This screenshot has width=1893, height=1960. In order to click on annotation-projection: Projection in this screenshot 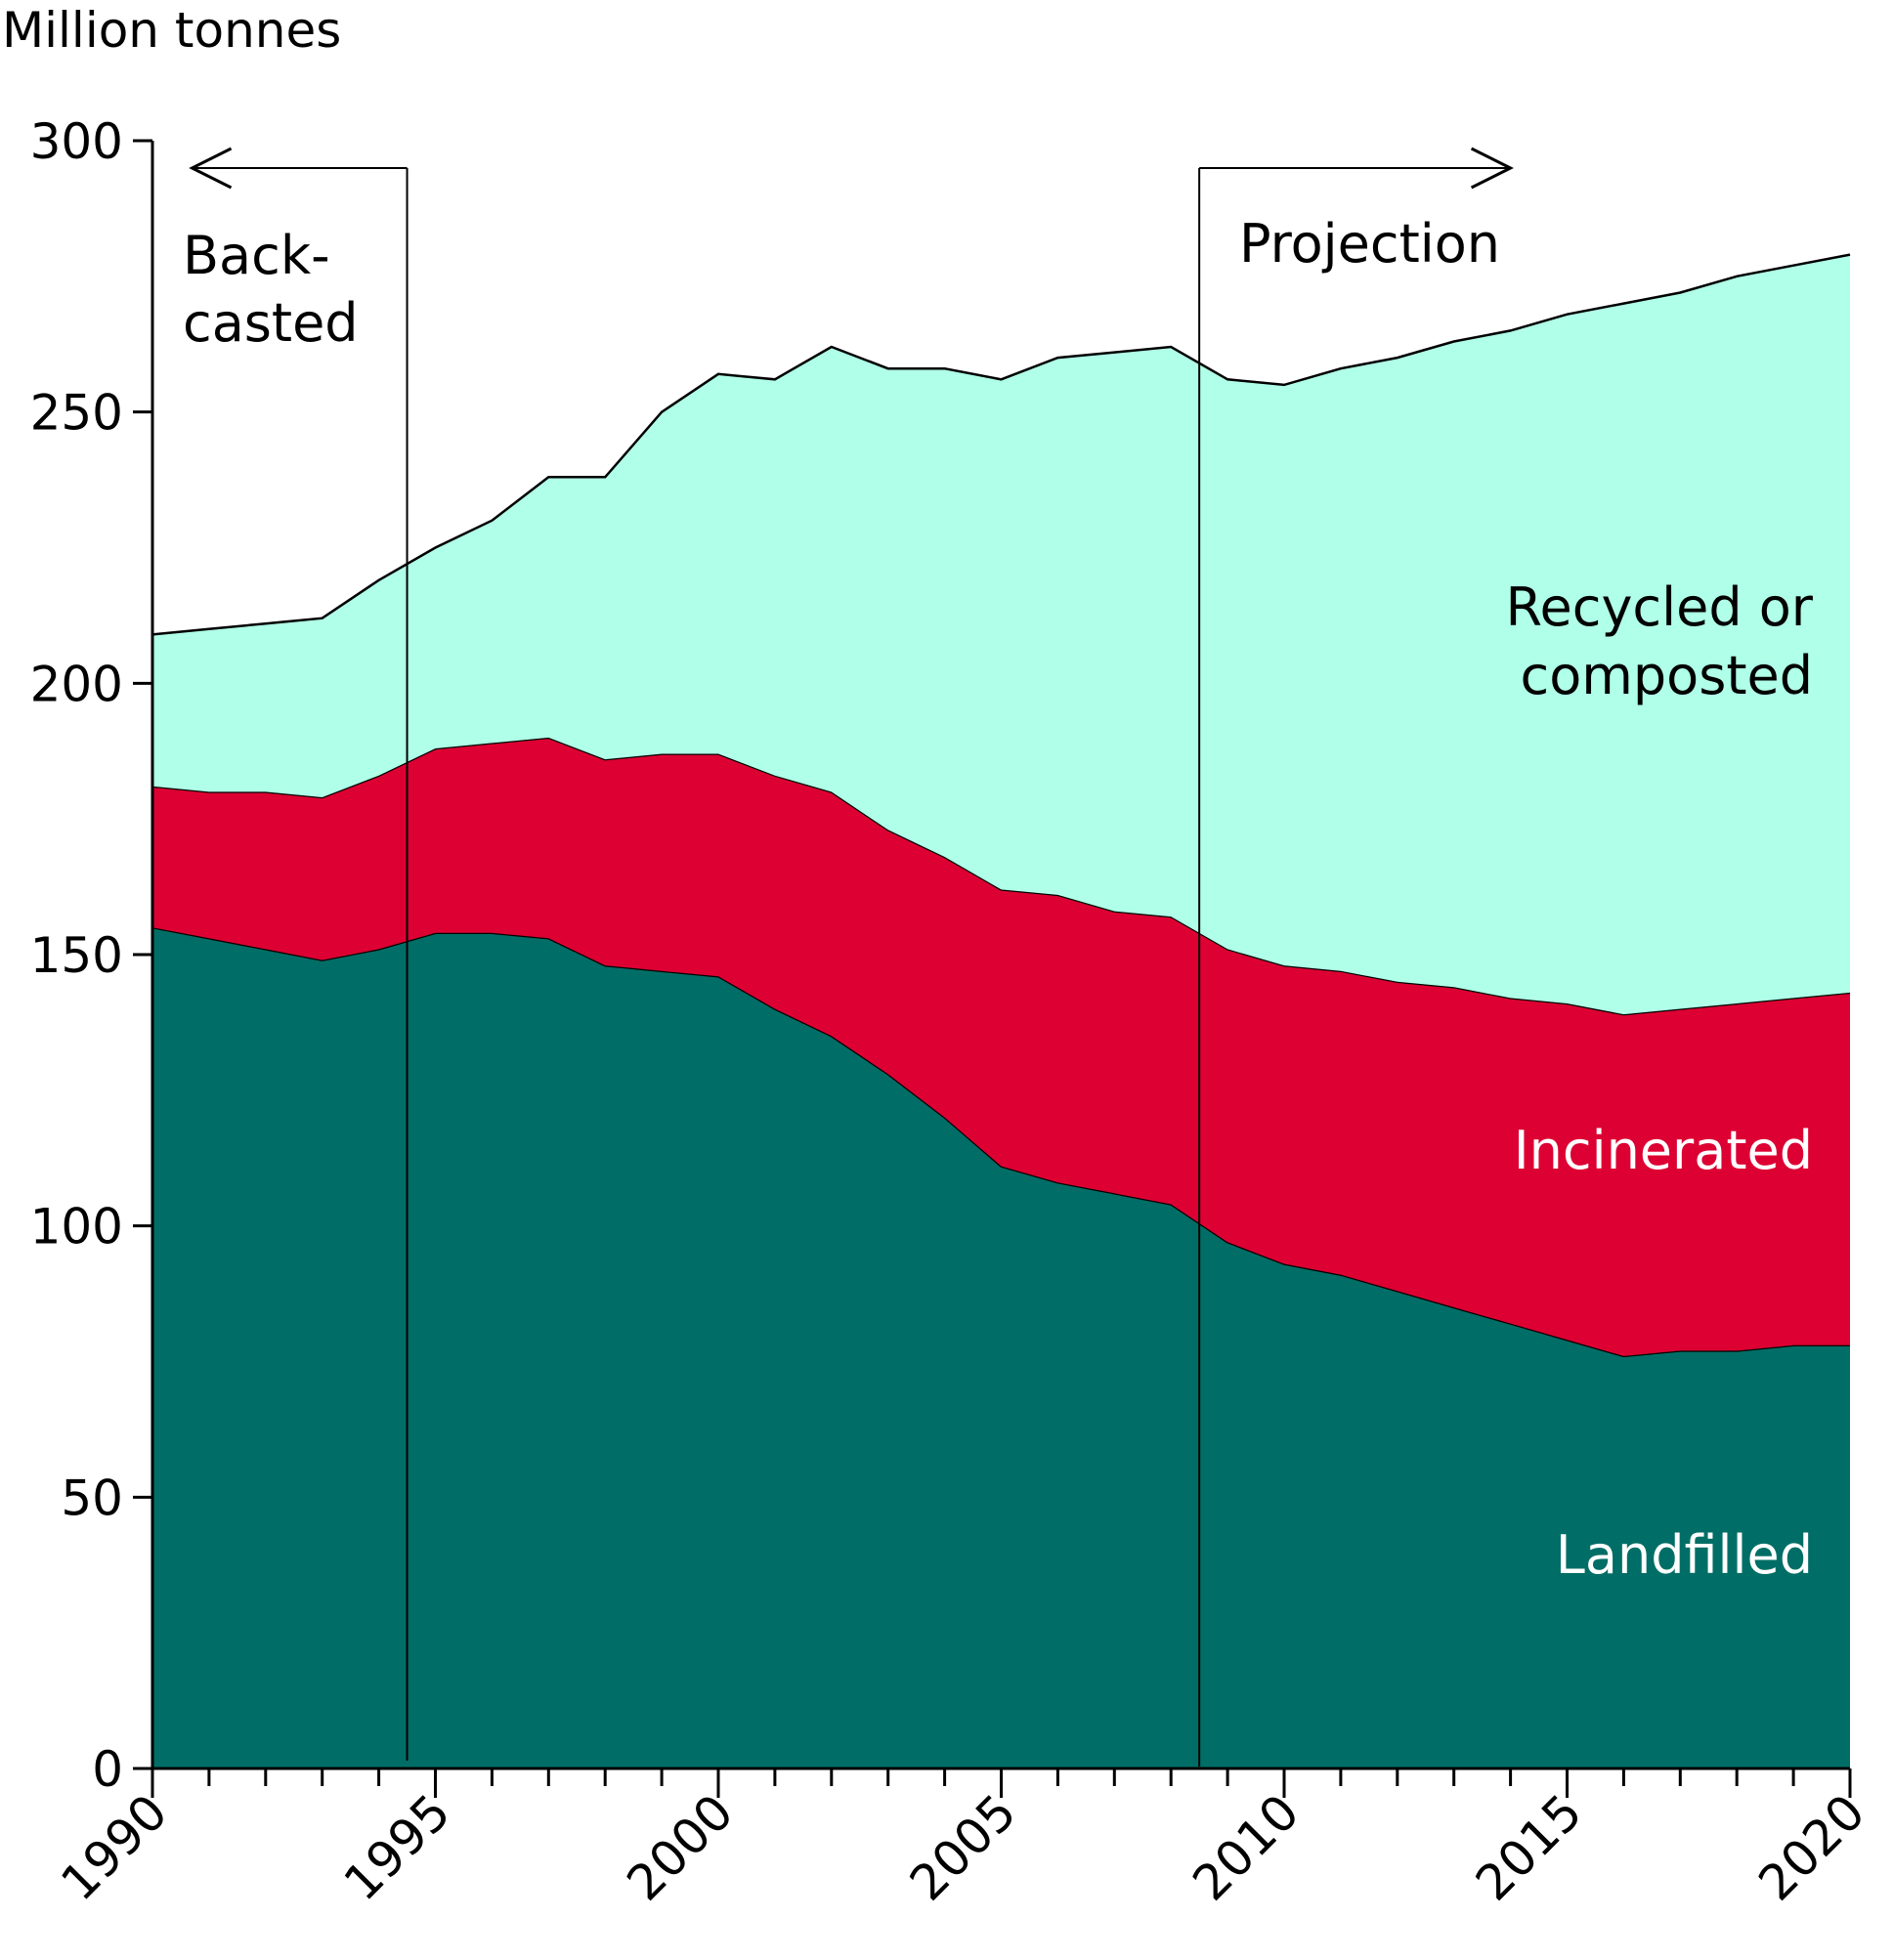, I will do `click(1369, 244)`.